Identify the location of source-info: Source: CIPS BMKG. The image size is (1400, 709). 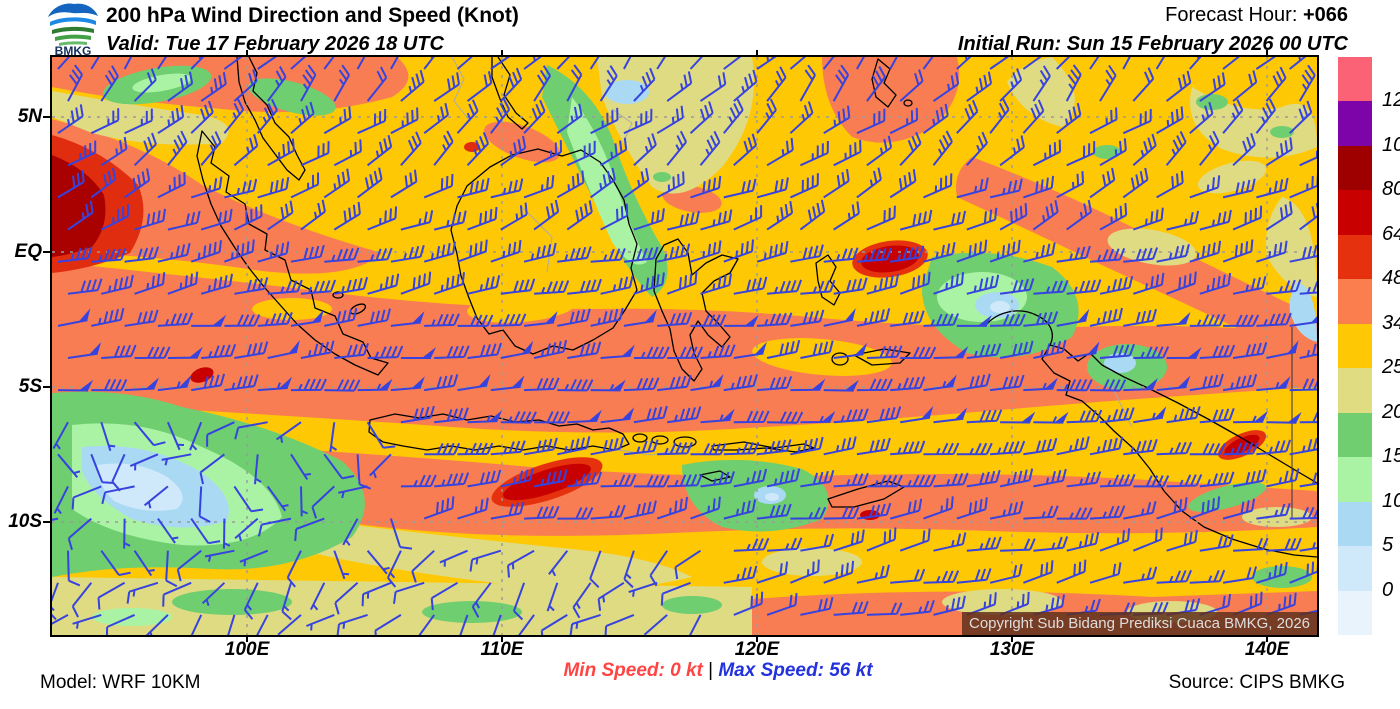
(1256, 682).